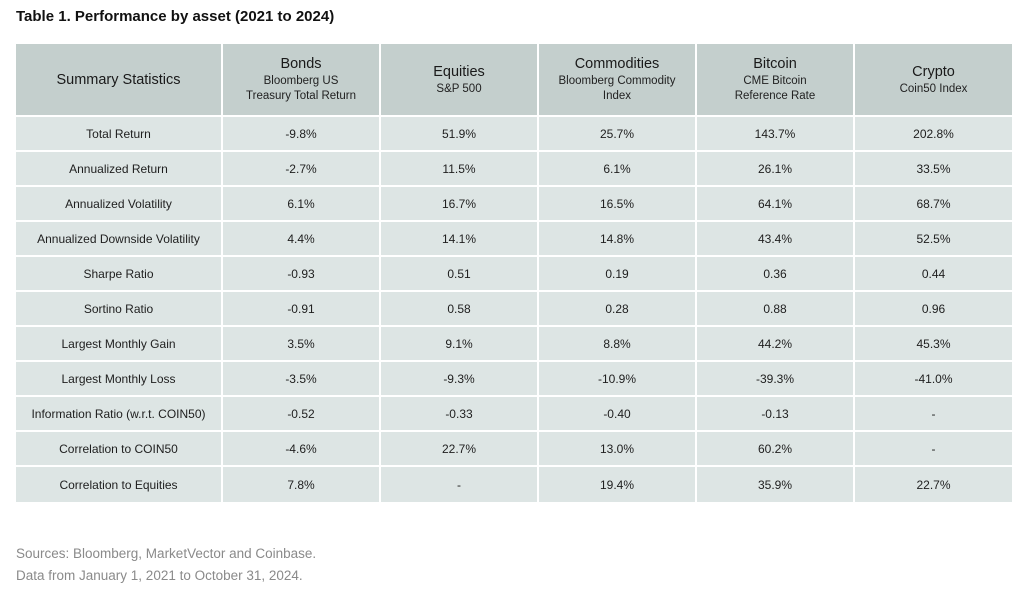 The height and width of the screenshot is (610, 1024). What do you see at coordinates (933, 239) in the screenshot?
I see `table-cell: 52.5%` at bounding box center [933, 239].